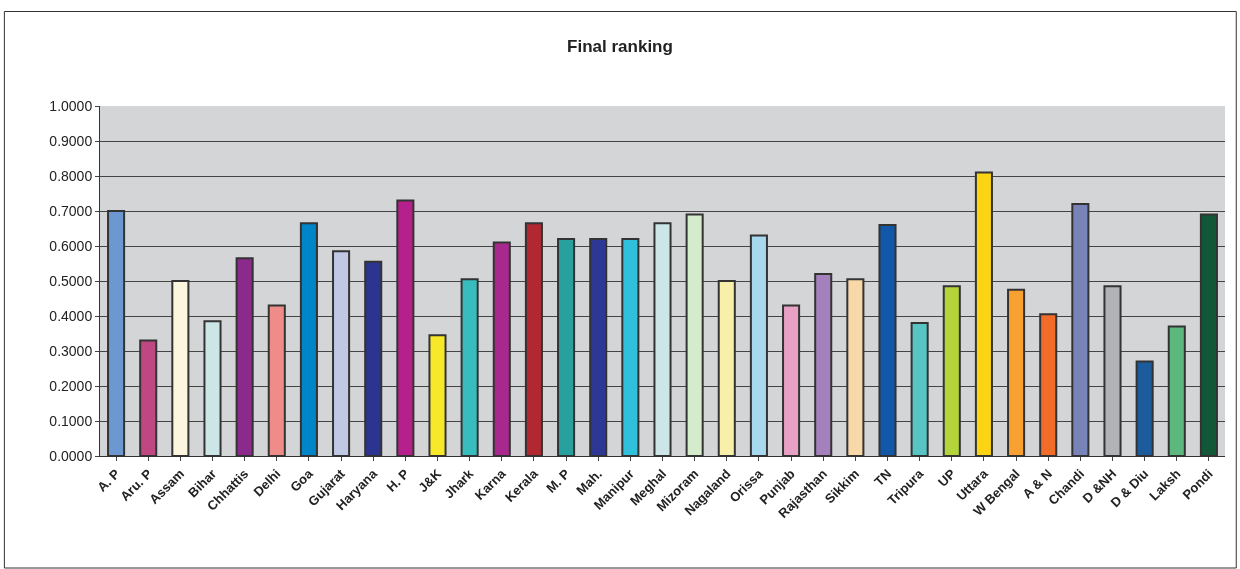  What do you see at coordinates (71, 175) in the screenshot?
I see `y-tick-label: 0.8000` at bounding box center [71, 175].